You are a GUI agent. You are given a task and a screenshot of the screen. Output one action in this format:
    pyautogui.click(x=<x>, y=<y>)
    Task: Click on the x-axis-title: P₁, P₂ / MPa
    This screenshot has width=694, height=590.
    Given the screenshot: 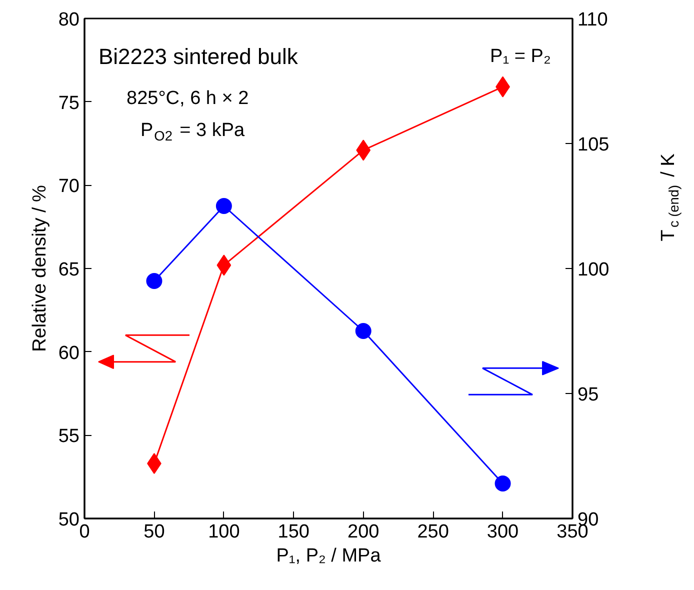 What is the action you would take?
    pyautogui.click(x=329, y=556)
    